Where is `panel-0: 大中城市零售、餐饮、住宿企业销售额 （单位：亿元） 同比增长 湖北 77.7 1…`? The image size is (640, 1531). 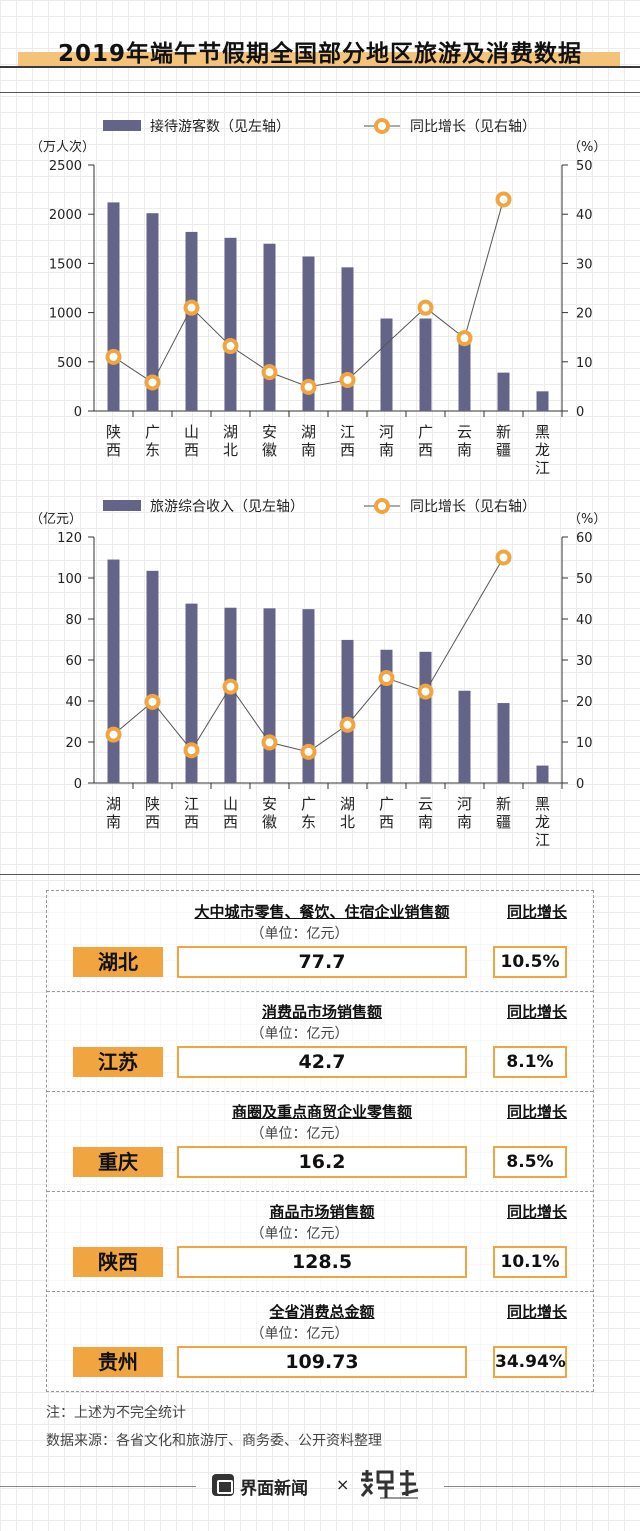 panel-0: 大中城市零售、餐饮、住宿企业销售额 （单位：亿元） 同比增长 湖北 77.7 1… is located at coordinates (320, 941).